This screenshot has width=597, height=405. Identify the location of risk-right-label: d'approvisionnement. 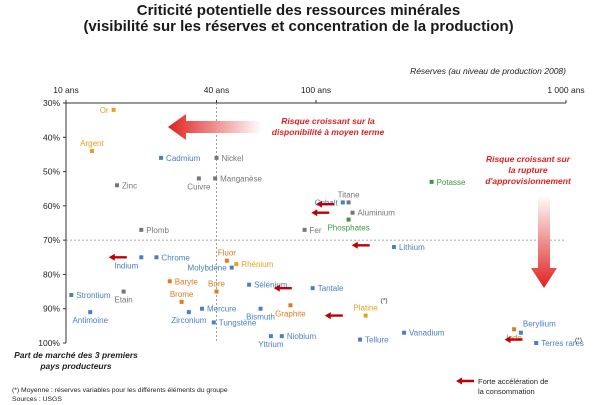
(528, 181).